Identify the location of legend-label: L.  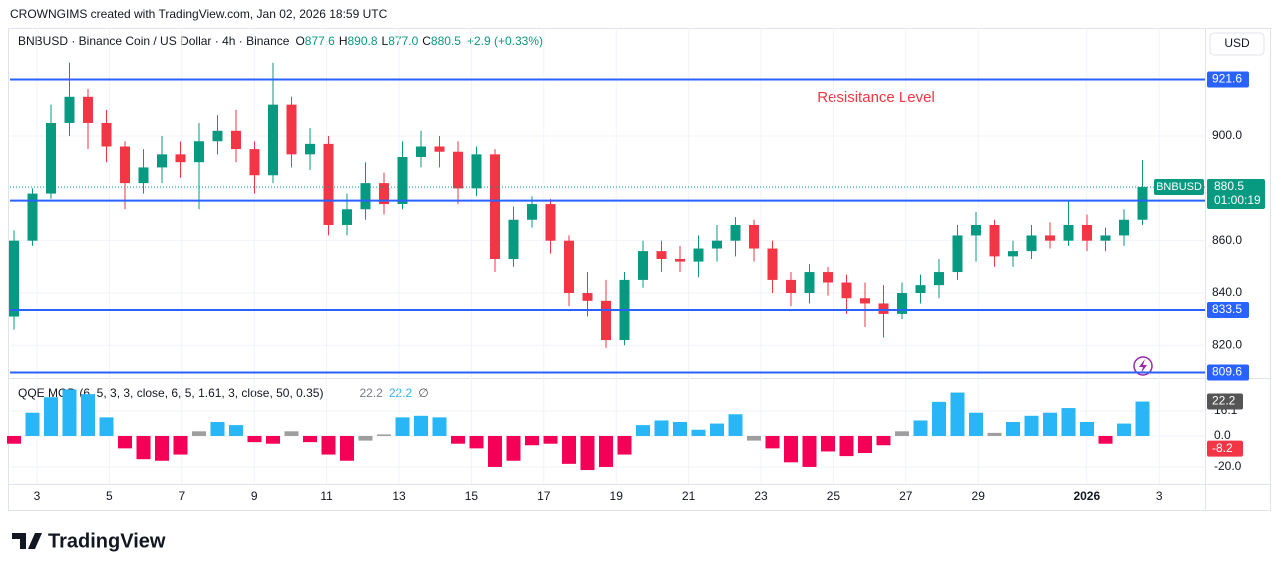
(385, 41).